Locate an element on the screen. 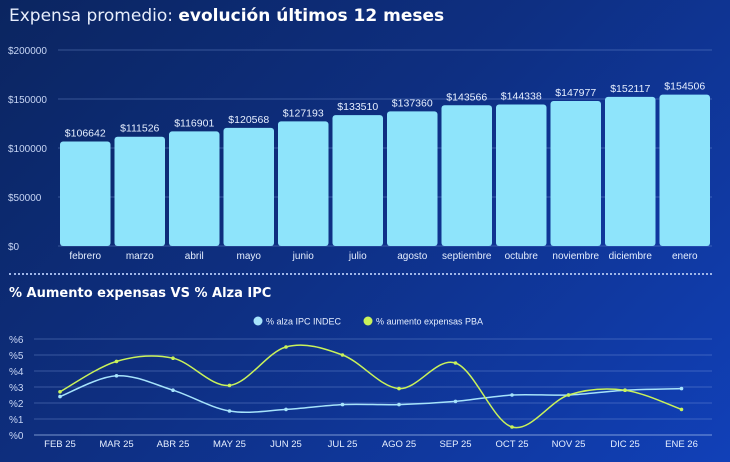  line-ytick-label: %4 is located at coordinates (16, 372).